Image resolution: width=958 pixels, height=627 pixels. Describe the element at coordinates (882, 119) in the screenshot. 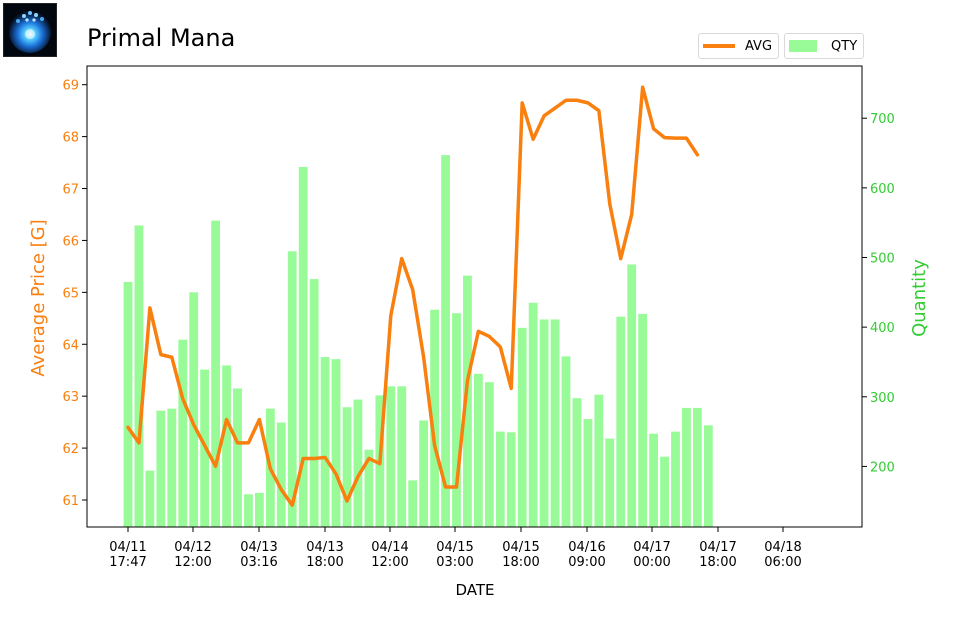

I see `right-tick-label: 700` at that location.